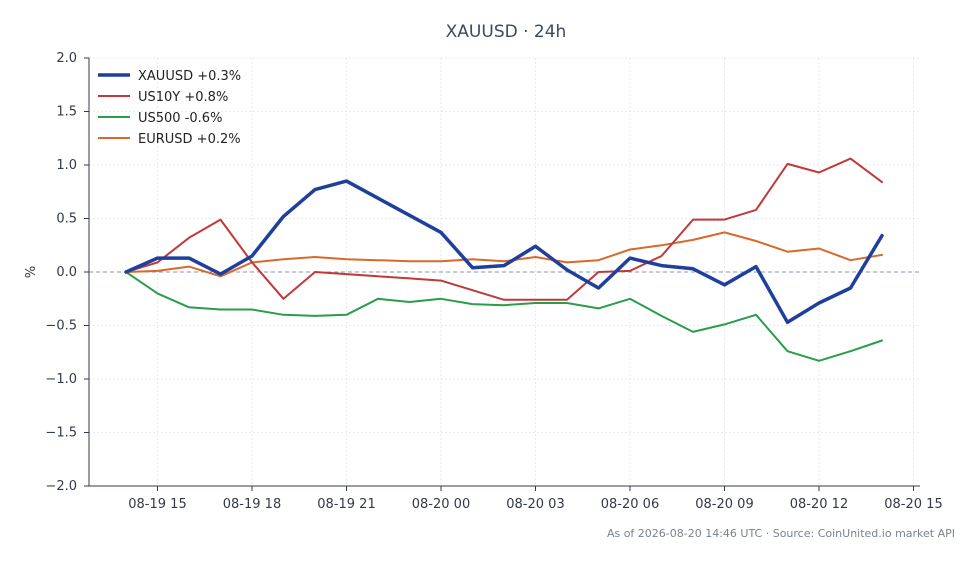 This screenshot has width=979, height=564. Describe the element at coordinates (506, 32) in the screenshot. I see `chart-title: XAUUSD · 24h` at that location.